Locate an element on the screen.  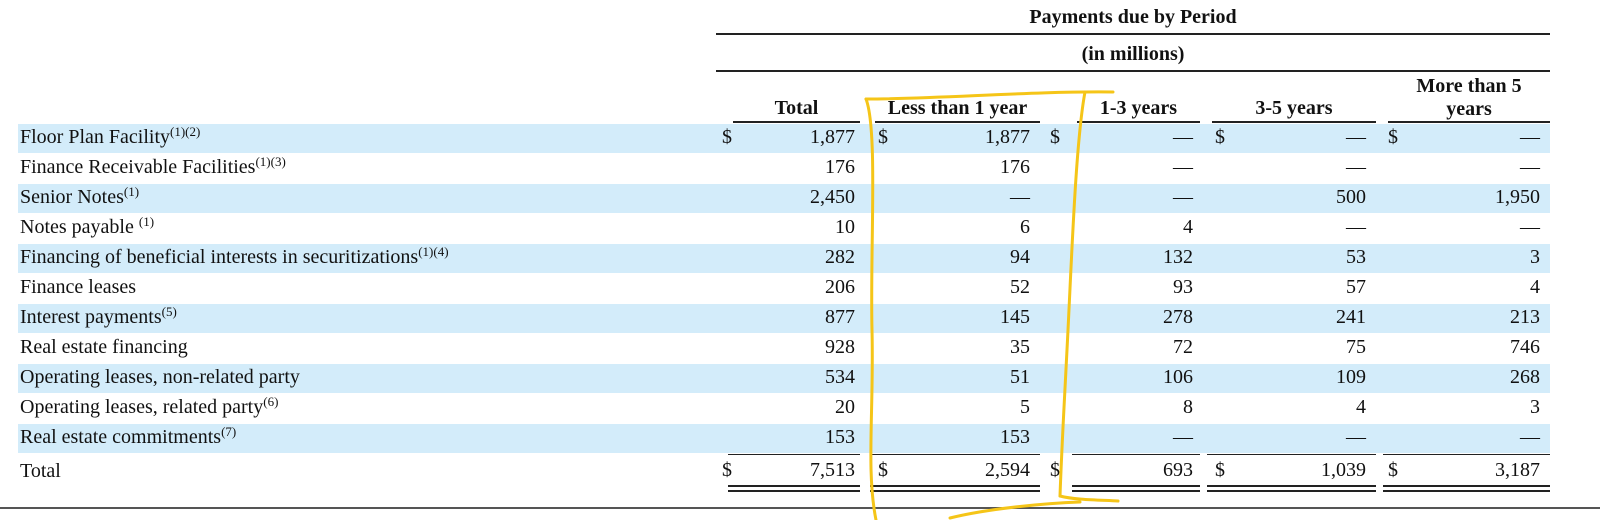
total-value: 2,594 is located at coordinates (1007, 470).